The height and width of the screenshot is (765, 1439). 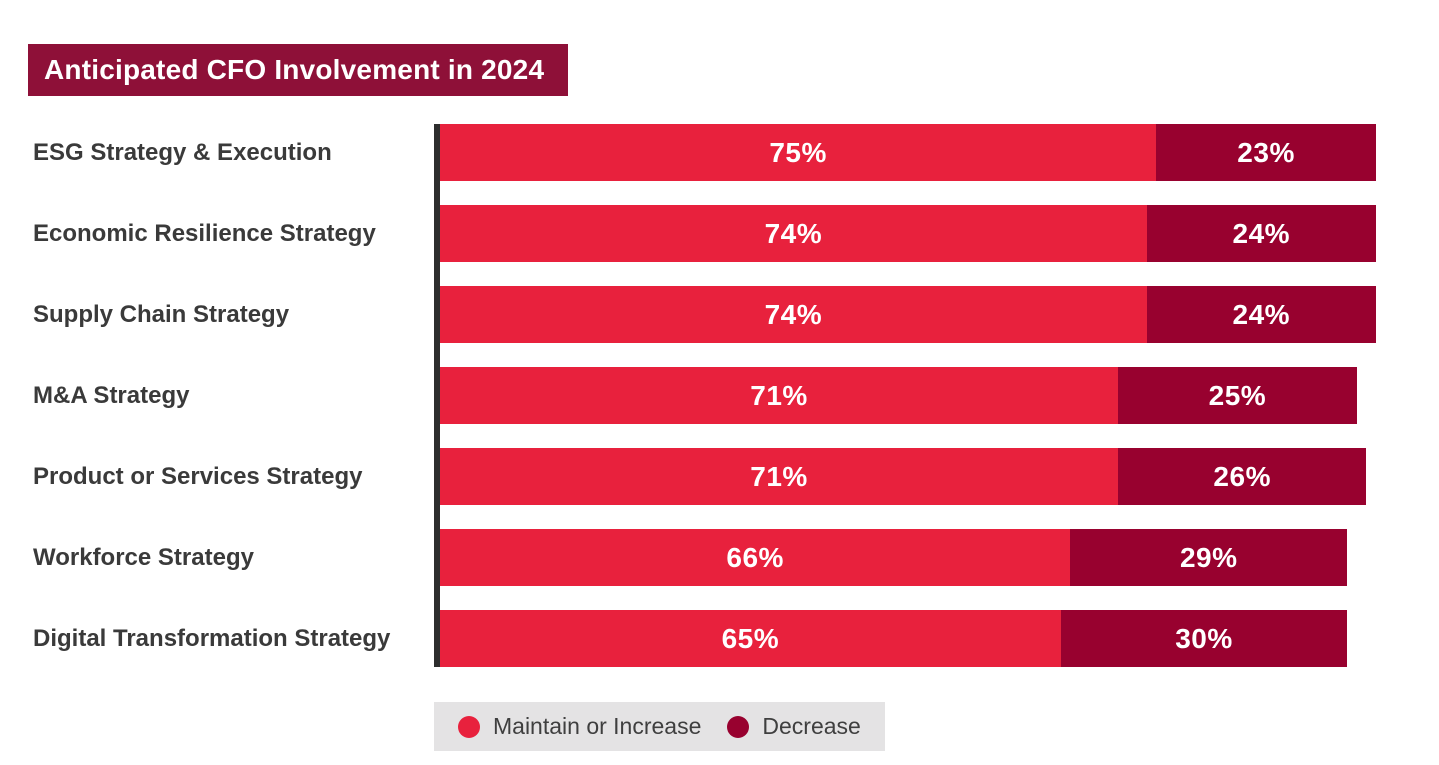 I want to click on bar-value-label: 75%, so click(x=798, y=152).